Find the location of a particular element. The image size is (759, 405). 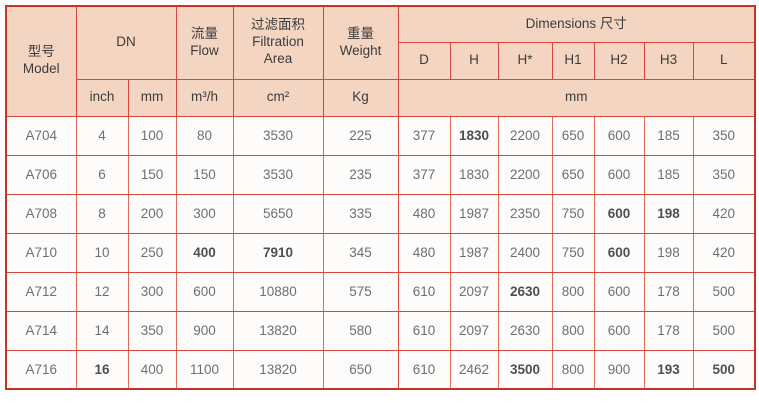

value-cell: 400 is located at coordinates (204, 252).